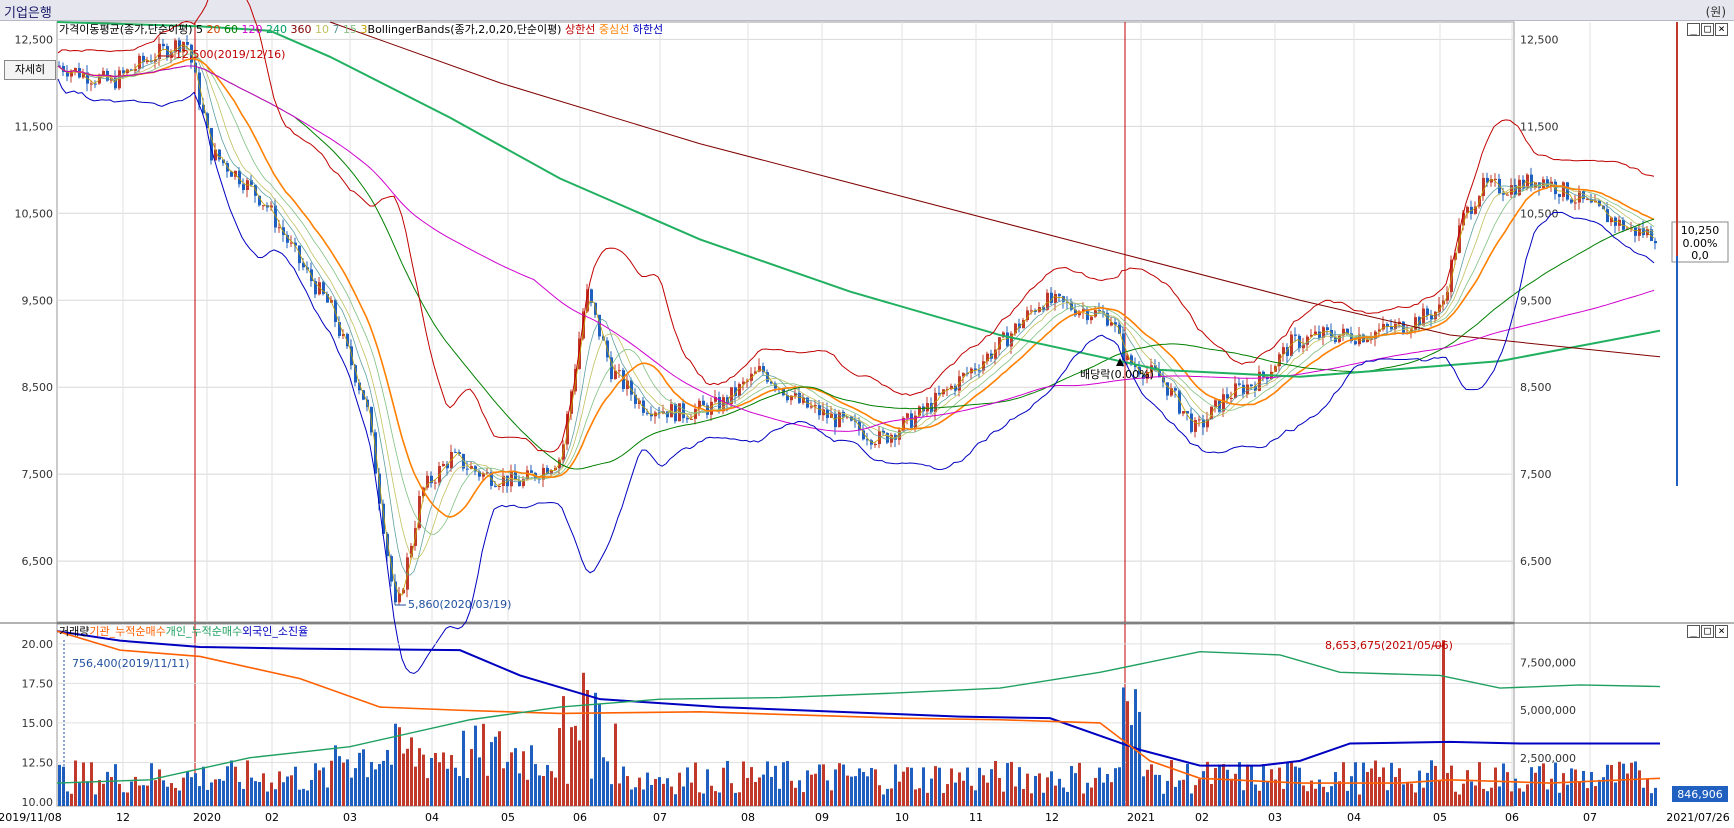  What do you see at coordinates (1548, 662) in the screenshot?
I see `volume-tick-right: 7,500,000` at bounding box center [1548, 662].